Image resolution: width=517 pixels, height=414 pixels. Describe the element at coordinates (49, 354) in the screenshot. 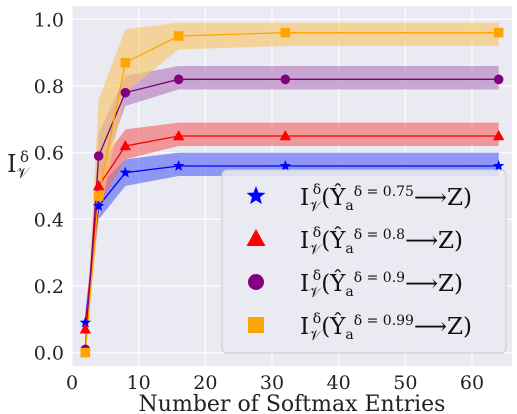

I see `y-tick-label: 0.0` at that location.